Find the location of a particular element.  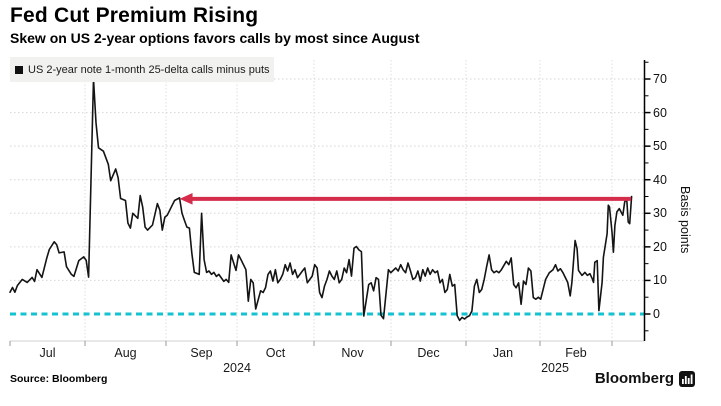

x-month-label: Sep is located at coordinates (201, 353).